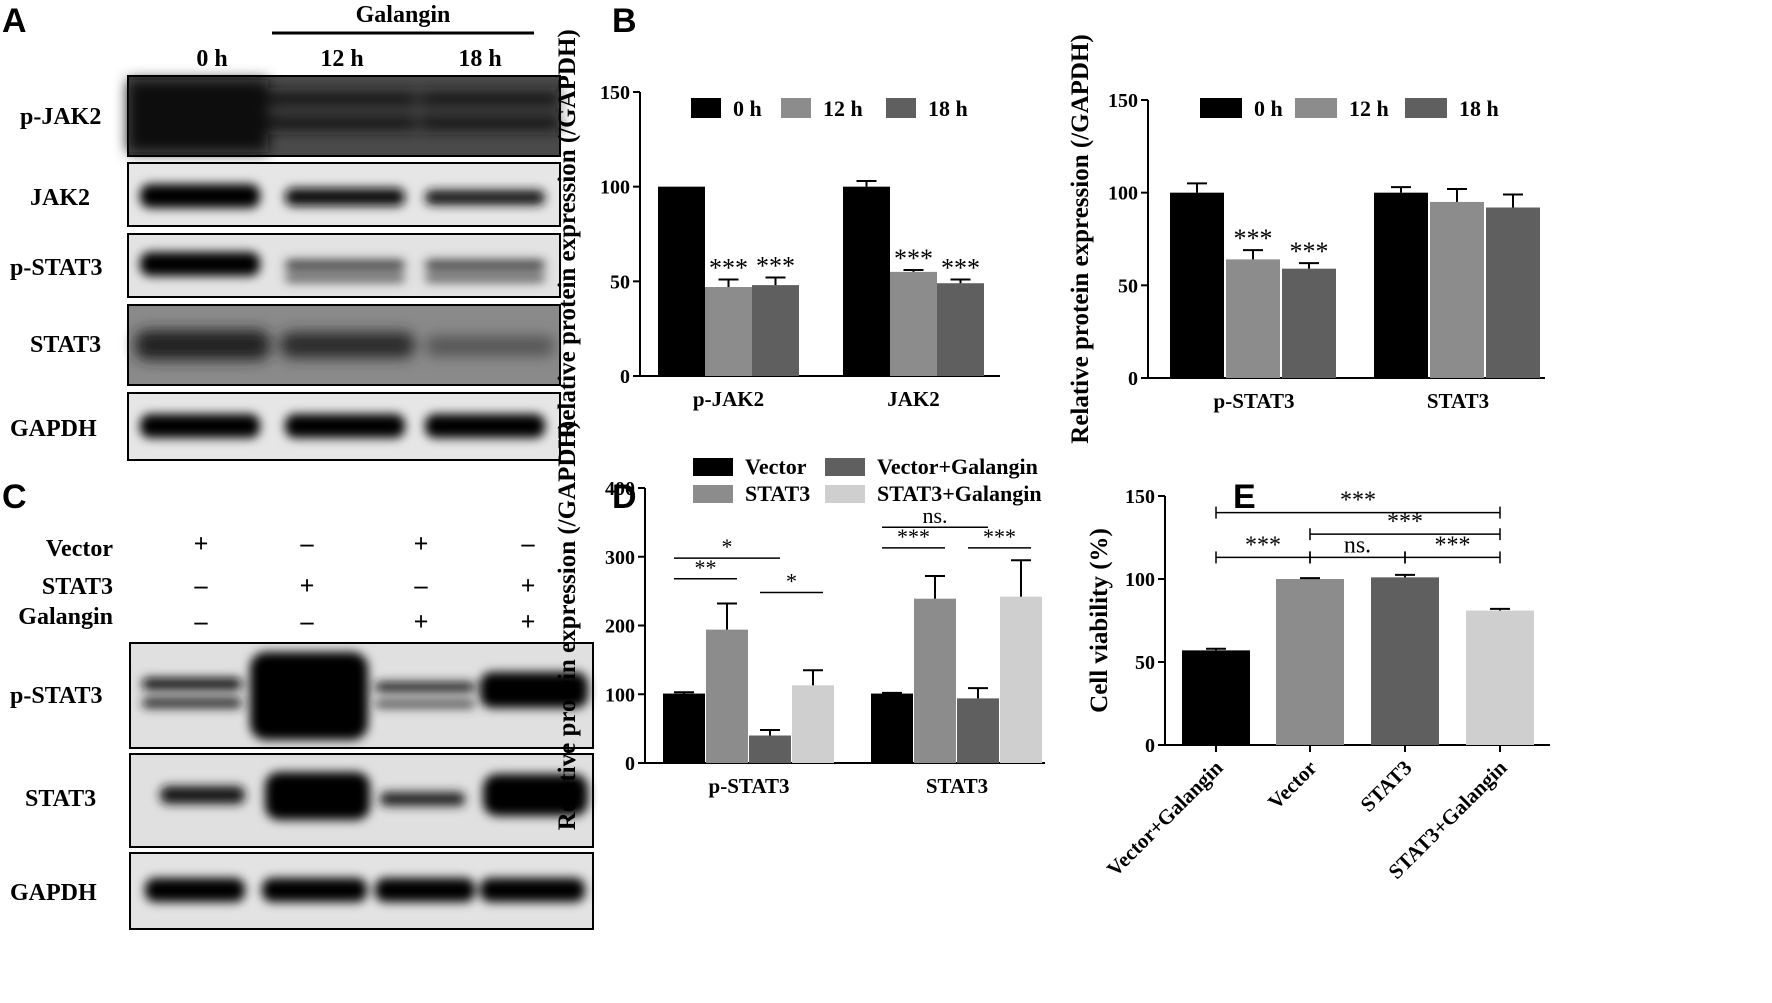  Describe the element at coordinates (706, 567) in the screenshot. I see `comparison-label: **` at that location.